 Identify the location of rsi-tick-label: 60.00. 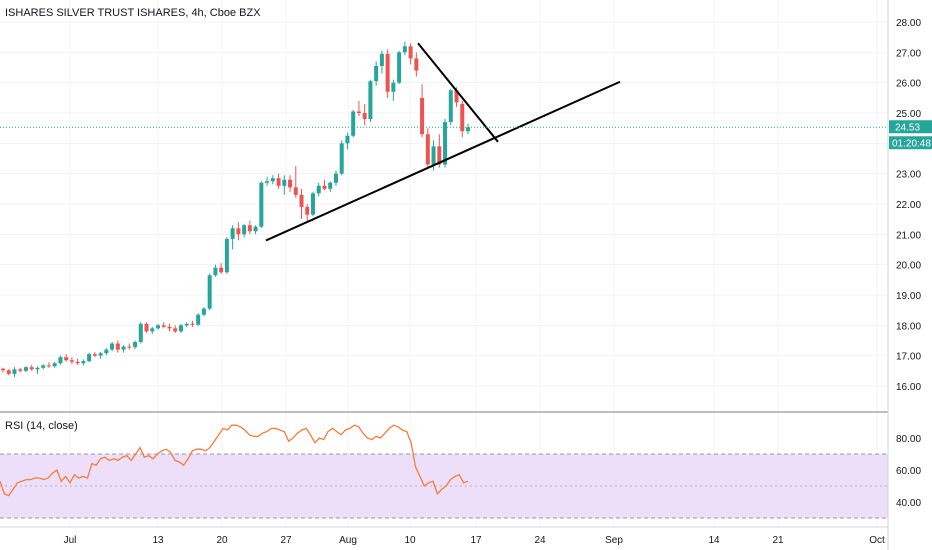
(908, 471).